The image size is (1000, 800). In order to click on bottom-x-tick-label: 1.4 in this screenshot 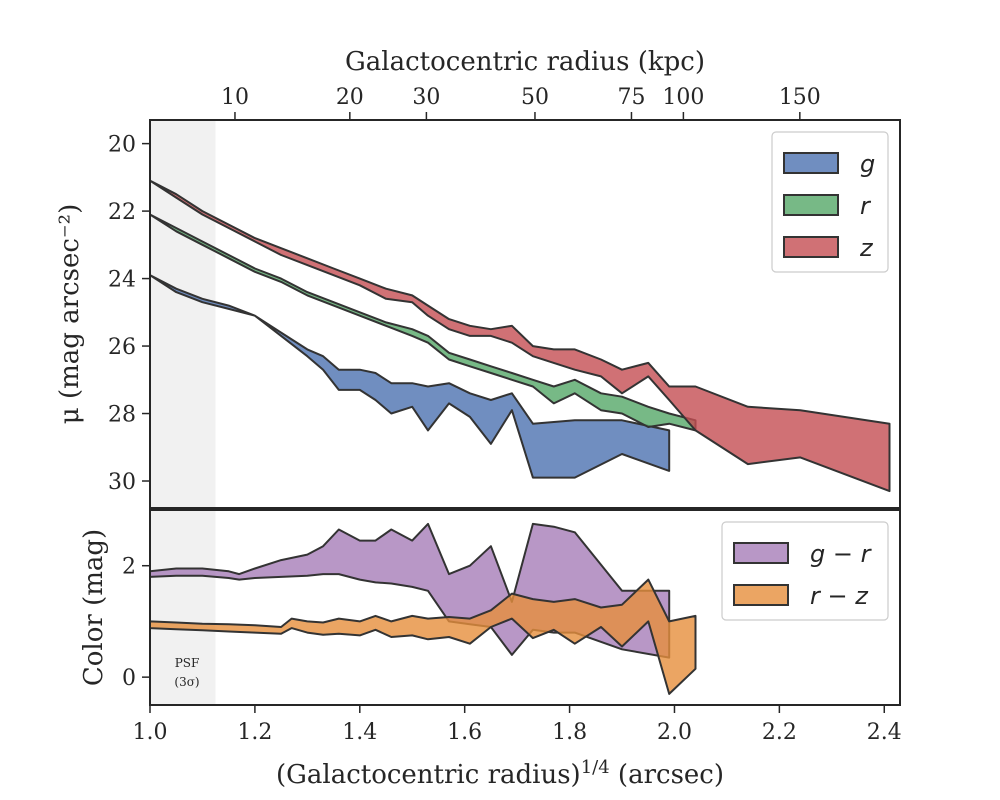, I will do `click(359, 732)`.